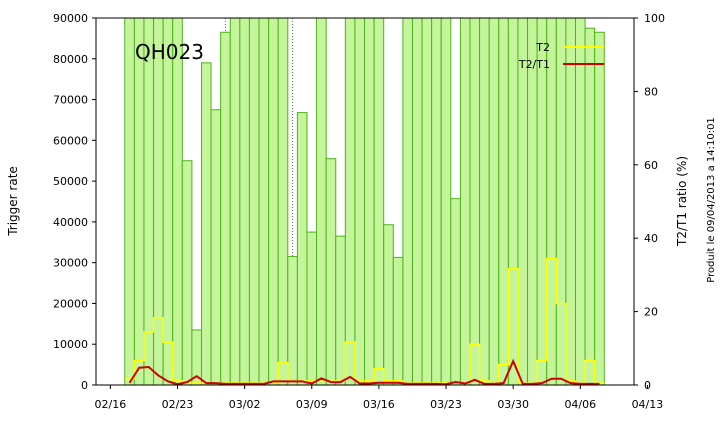 The width and height of the screenshot is (720, 424). Describe the element at coordinates (682, 201) in the screenshot. I see `right-axis-label: T2/T1 ratio (%)` at that location.